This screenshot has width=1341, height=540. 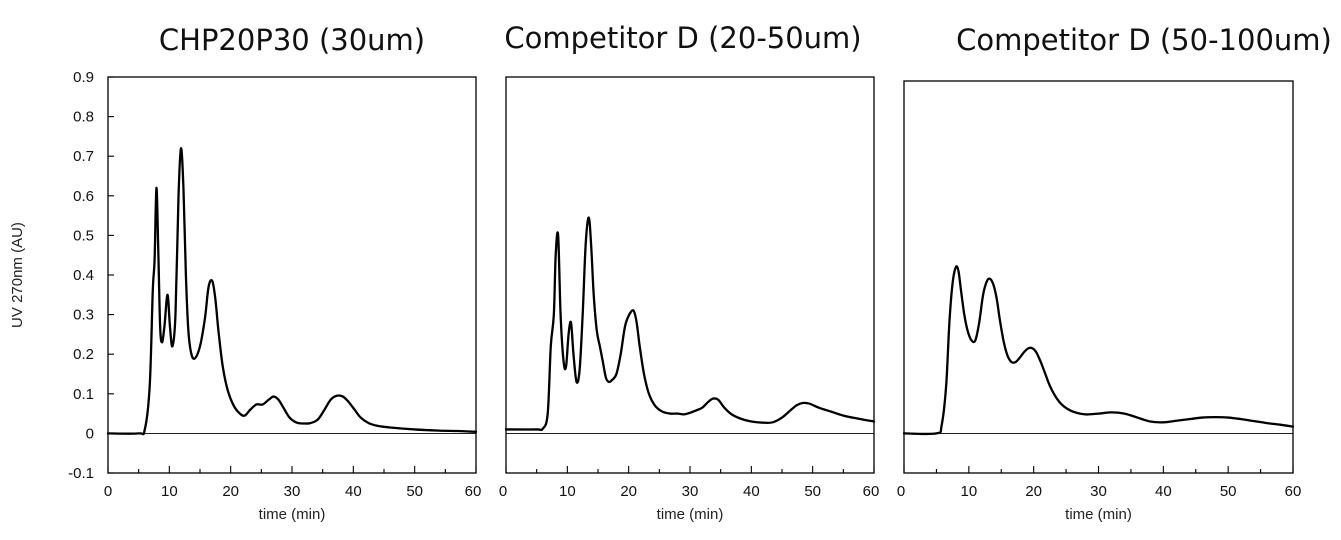 What do you see at coordinates (83, 196) in the screenshot?
I see `y-tick-label: 0.6` at bounding box center [83, 196].